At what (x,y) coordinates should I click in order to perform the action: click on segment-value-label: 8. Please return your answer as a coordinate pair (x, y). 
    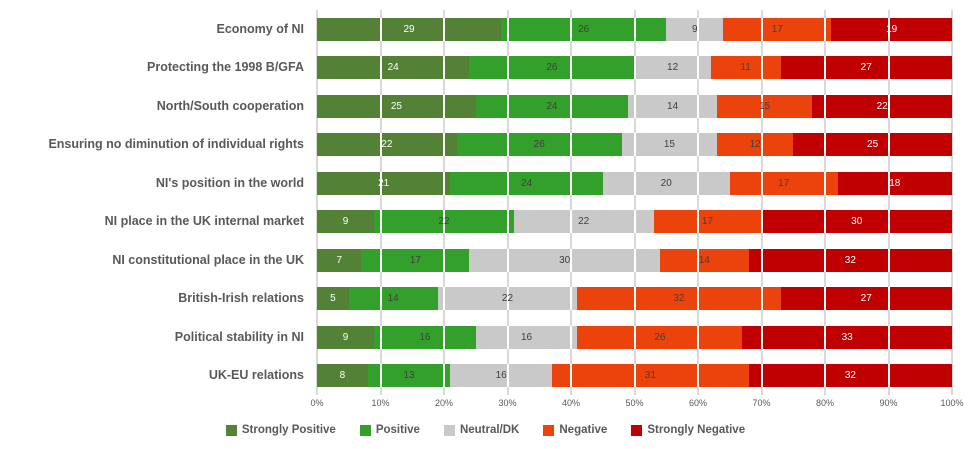
    Looking at the image, I should click on (342, 376).